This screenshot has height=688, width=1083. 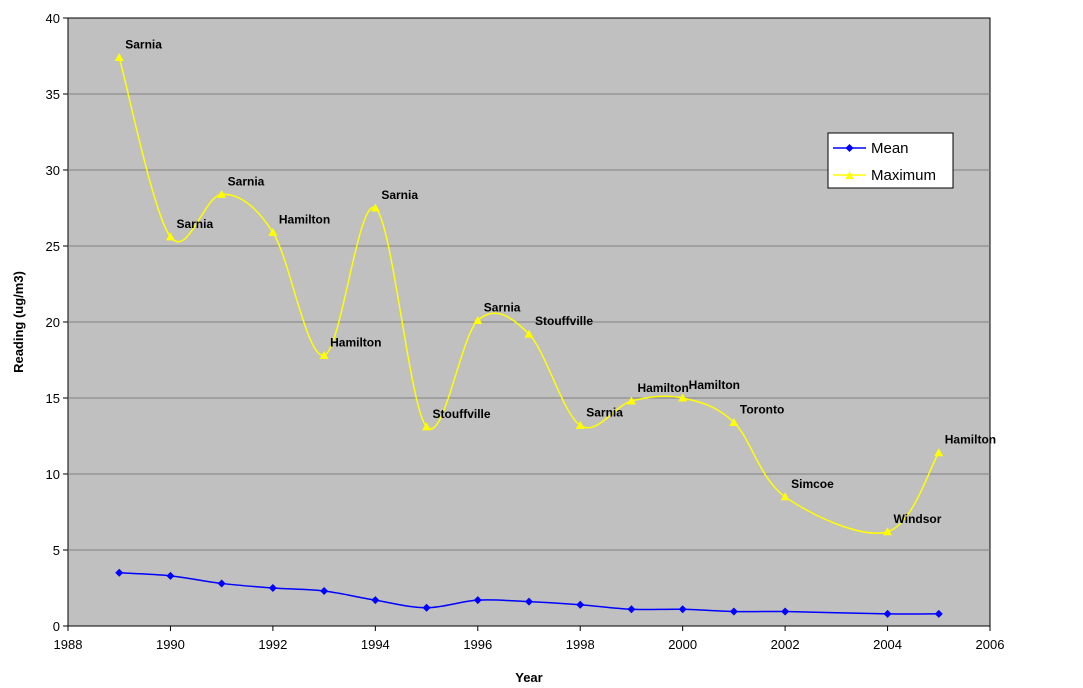 What do you see at coordinates (375, 644) in the screenshot?
I see `x-tick-label: 1994` at bounding box center [375, 644].